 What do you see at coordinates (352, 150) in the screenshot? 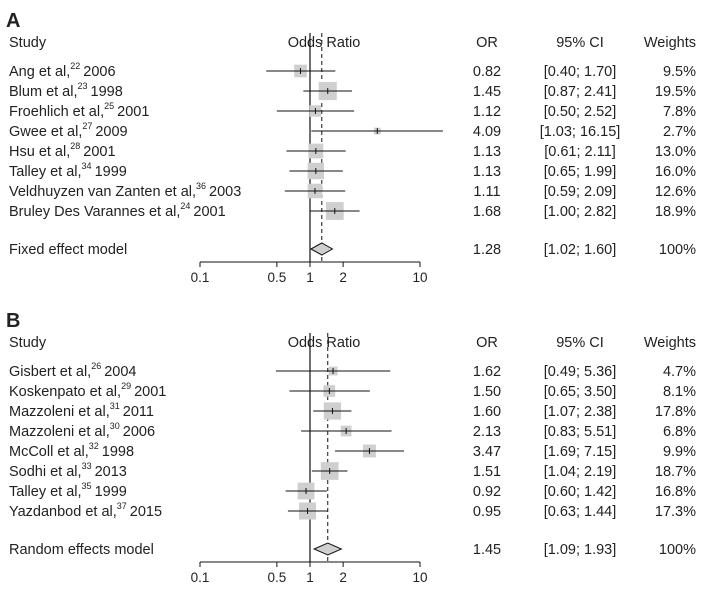
I see `study-row: Hsu et al,28 2001 1.13 [0.61; 2.11] 13.0%` at bounding box center [352, 150].